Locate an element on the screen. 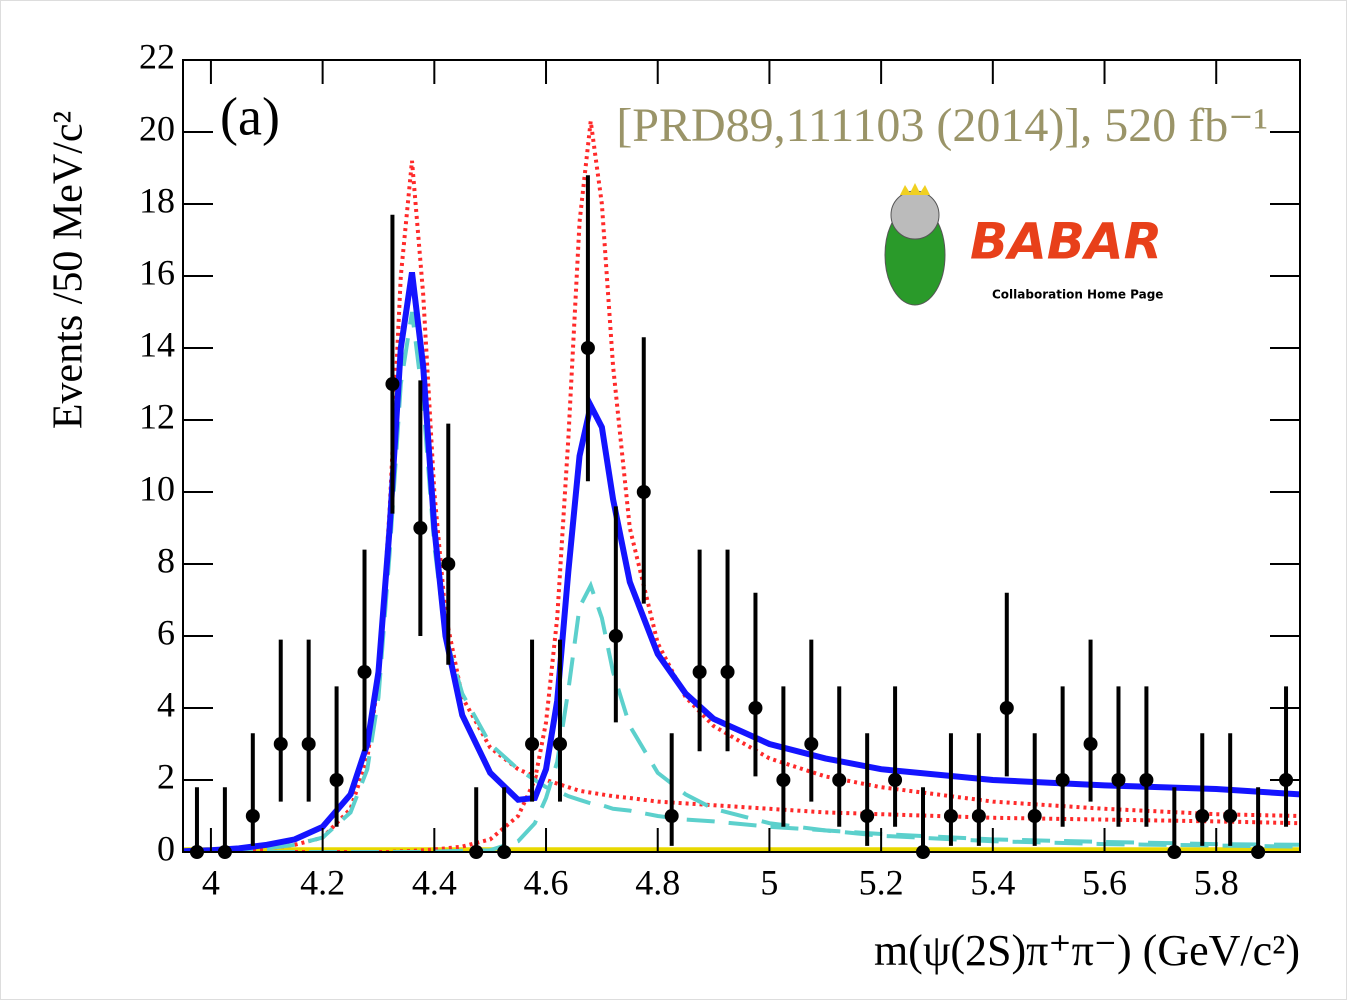  y-tick-label: 2 is located at coordinates (166, 776).